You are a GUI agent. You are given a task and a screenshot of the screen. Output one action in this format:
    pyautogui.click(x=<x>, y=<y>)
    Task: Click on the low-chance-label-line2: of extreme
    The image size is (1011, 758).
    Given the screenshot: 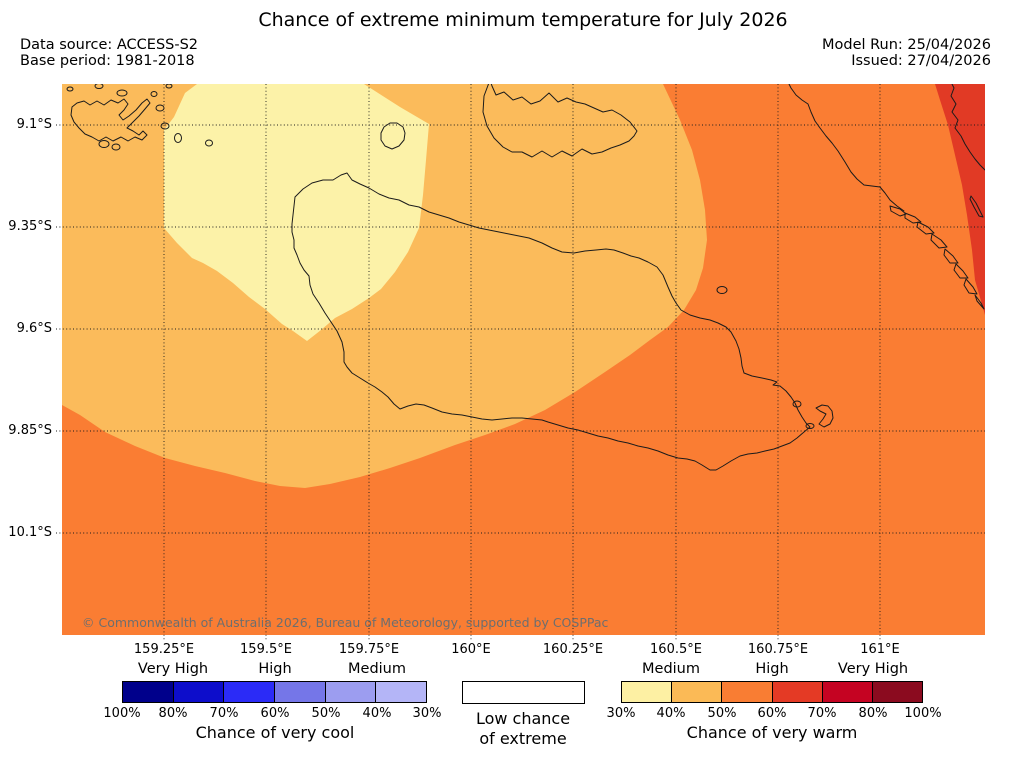 What is the action you would take?
    pyautogui.click(x=523, y=738)
    